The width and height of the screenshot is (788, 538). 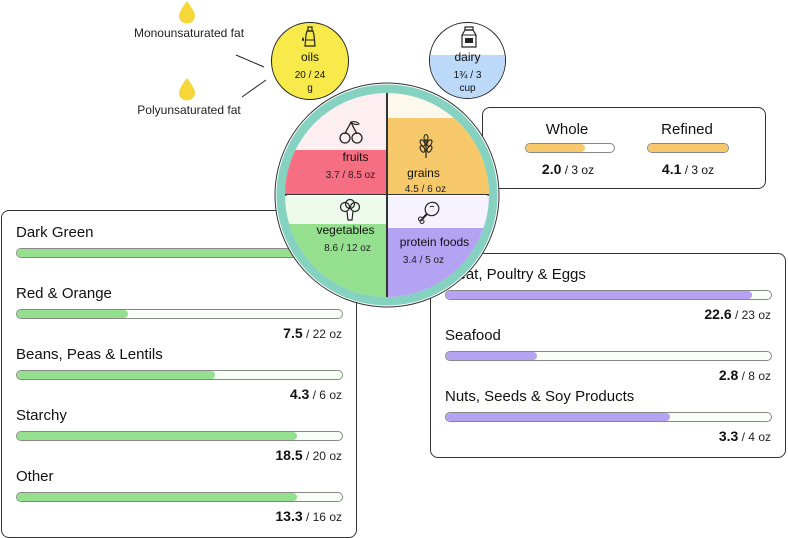 I want to click on grains-whole-label: Whole, so click(x=567, y=129).